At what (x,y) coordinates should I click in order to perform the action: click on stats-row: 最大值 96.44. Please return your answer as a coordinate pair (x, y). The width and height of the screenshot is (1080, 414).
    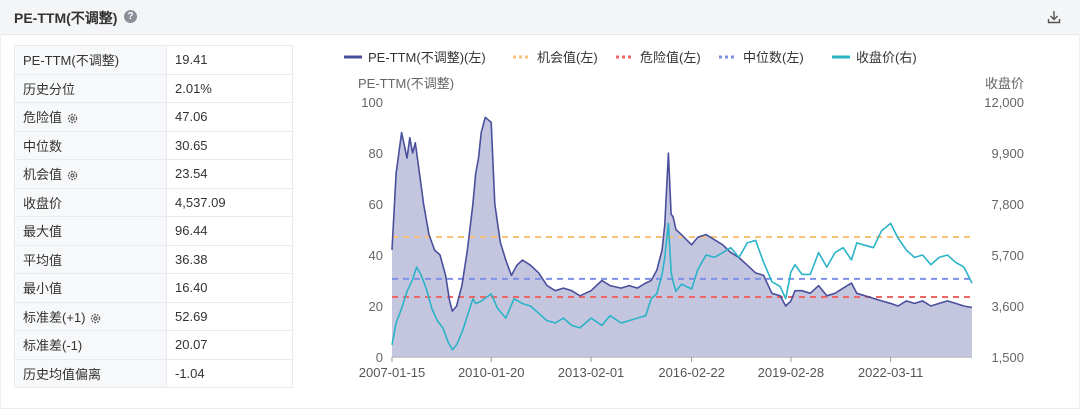
    Looking at the image, I should click on (153, 231).